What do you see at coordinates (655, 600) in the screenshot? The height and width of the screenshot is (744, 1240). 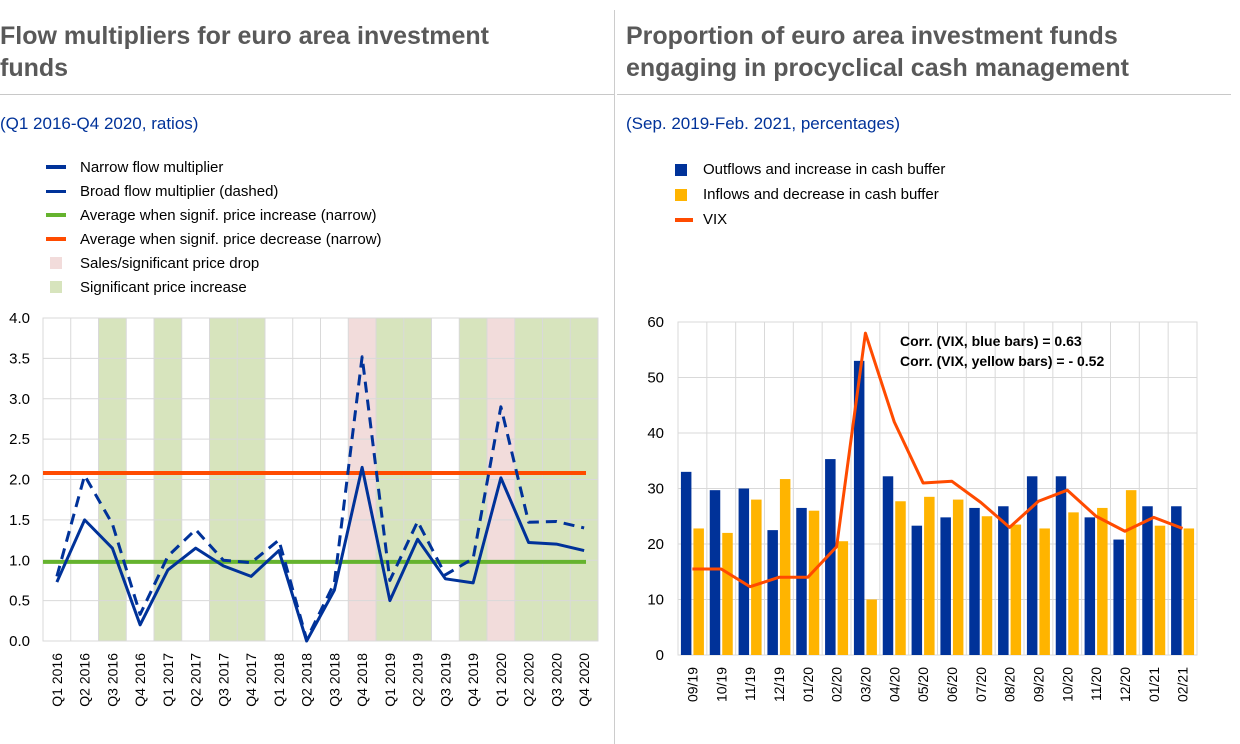 I see `y-tick-label: 10` at bounding box center [655, 600].